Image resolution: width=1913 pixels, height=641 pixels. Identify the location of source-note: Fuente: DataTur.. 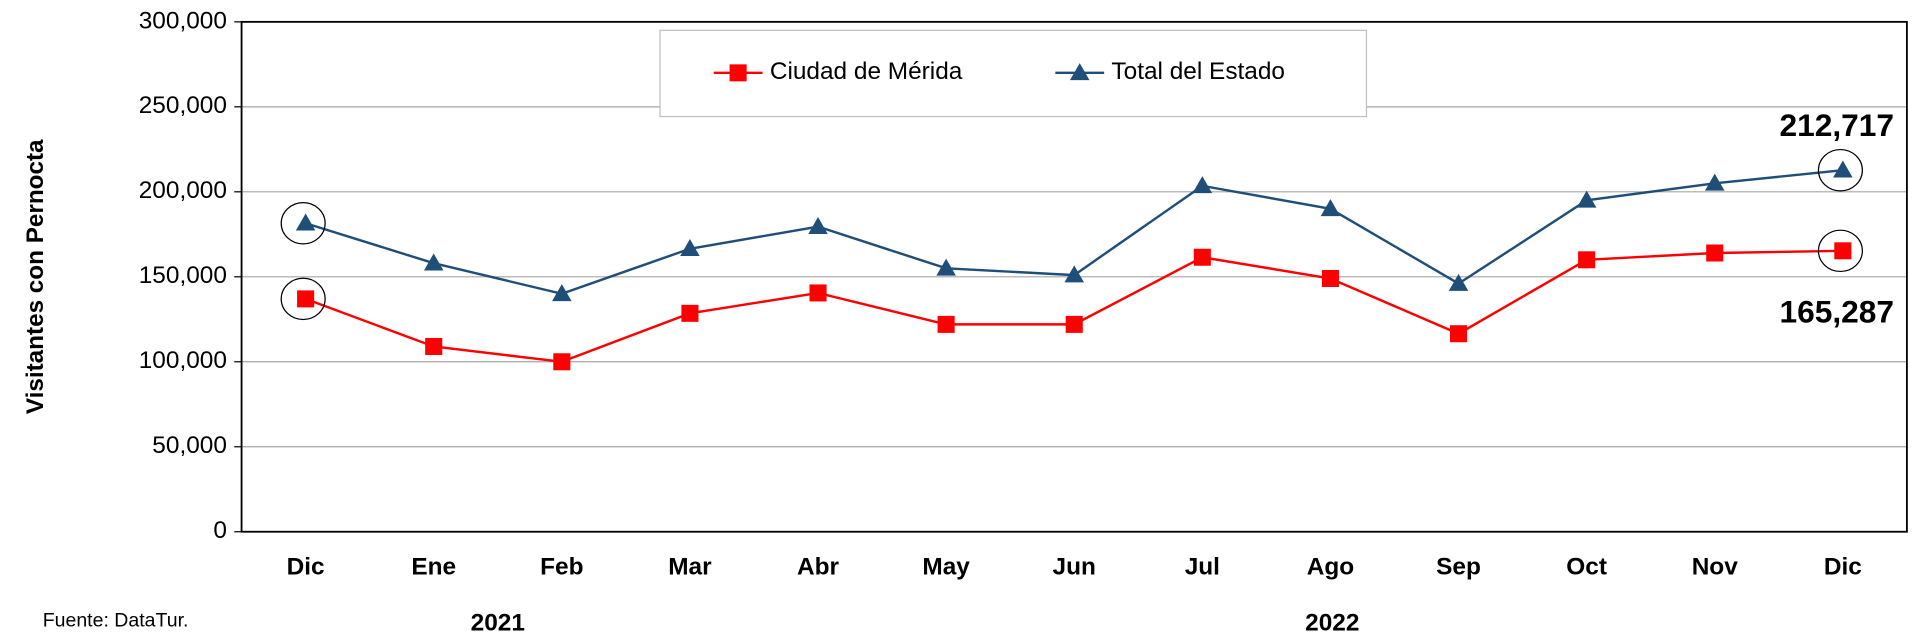
(116, 621).